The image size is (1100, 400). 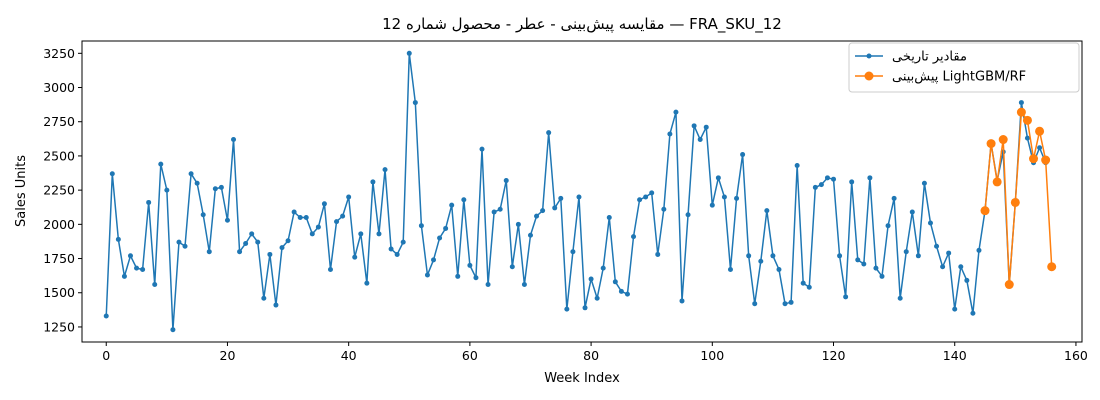 What do you see at coordinates (955, 355) in the screenshot?
I see `x-tick-label: 140` at bounding box center [955, 355].